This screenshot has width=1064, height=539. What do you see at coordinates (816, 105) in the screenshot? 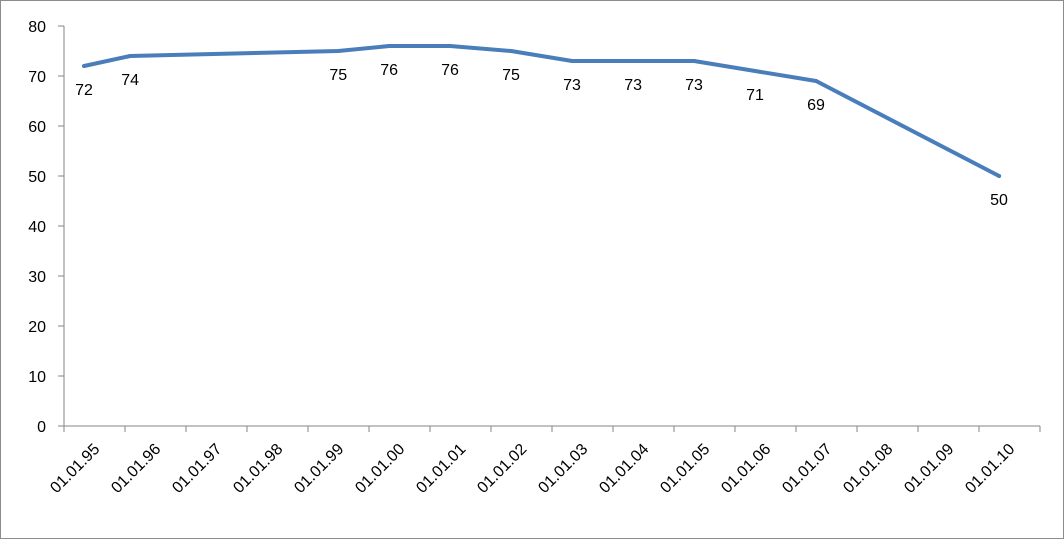
I see `data-label: 69` at bounding box center [816, 105].